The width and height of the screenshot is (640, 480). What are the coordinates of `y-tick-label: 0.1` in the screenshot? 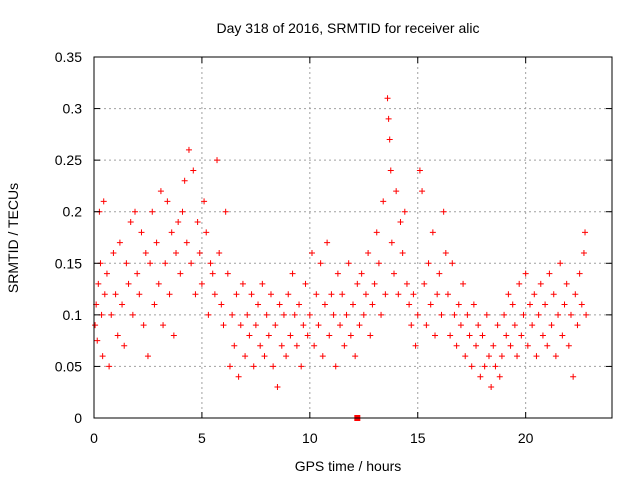 It's located at (73, 315).